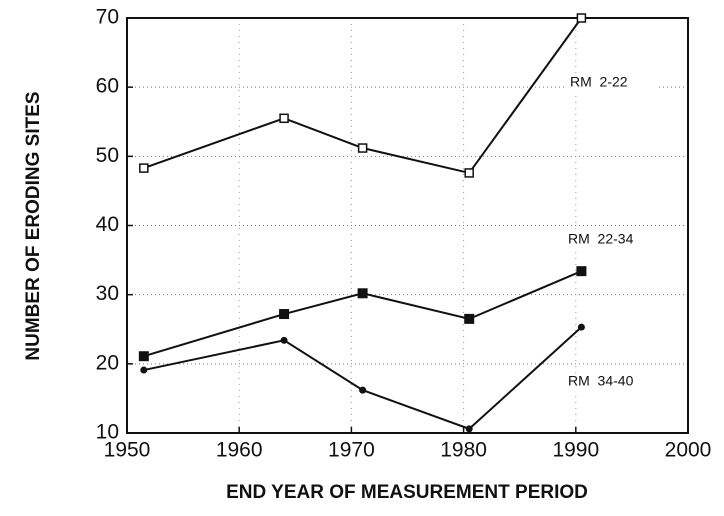  I want to click on x-tick-label: 1970, so click(351, 450).